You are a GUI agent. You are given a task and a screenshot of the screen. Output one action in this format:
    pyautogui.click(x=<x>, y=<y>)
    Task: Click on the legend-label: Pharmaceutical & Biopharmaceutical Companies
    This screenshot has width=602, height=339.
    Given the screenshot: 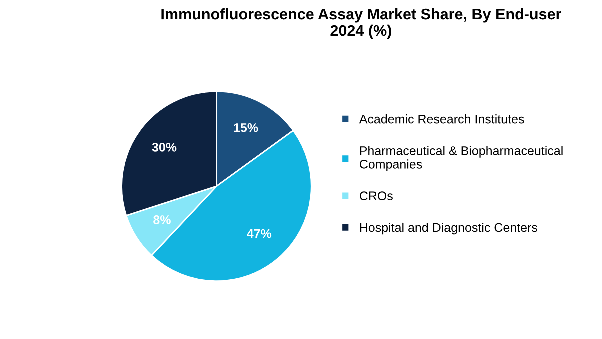 What is the action you would take?
    pyautogui.click(x=461, y=159)
    